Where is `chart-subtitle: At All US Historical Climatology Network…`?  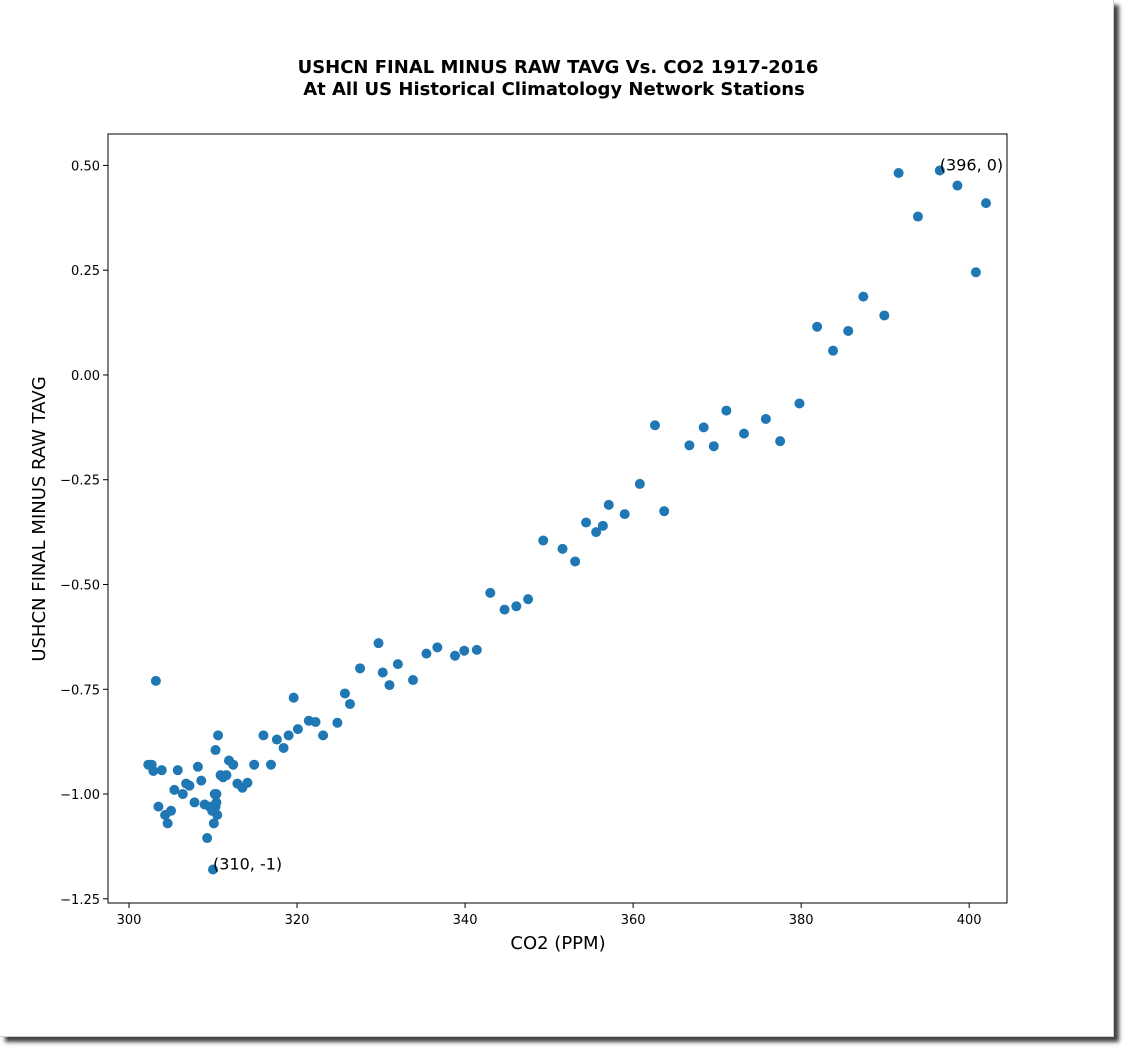
chart-subtitle: At All US Historical Climatology Network… is located at coordinates (554, 89).